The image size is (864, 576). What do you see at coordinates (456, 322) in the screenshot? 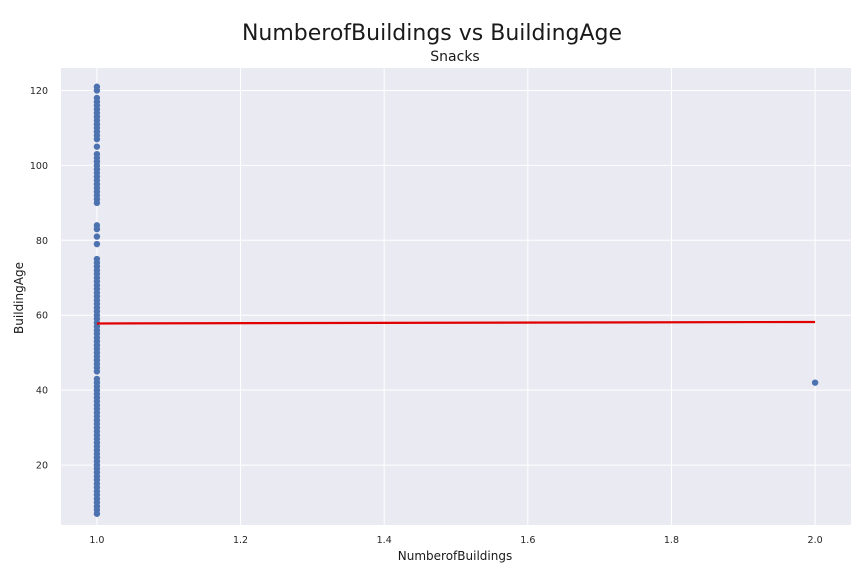
I see `regression-line` at bounding box center [456, 322].